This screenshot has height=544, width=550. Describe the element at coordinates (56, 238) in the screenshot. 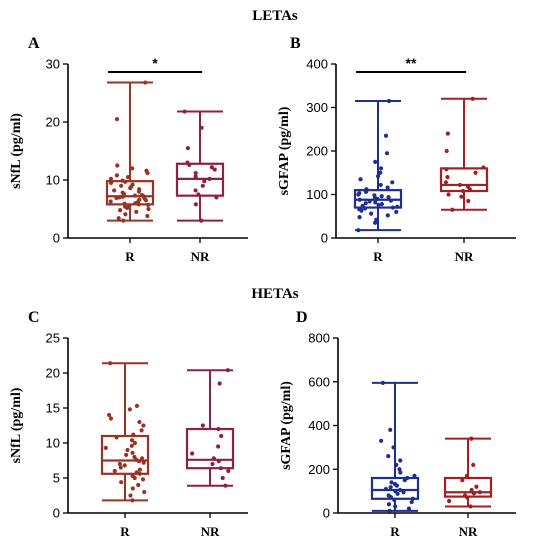

I see `y-tick-label: 0` at that location.